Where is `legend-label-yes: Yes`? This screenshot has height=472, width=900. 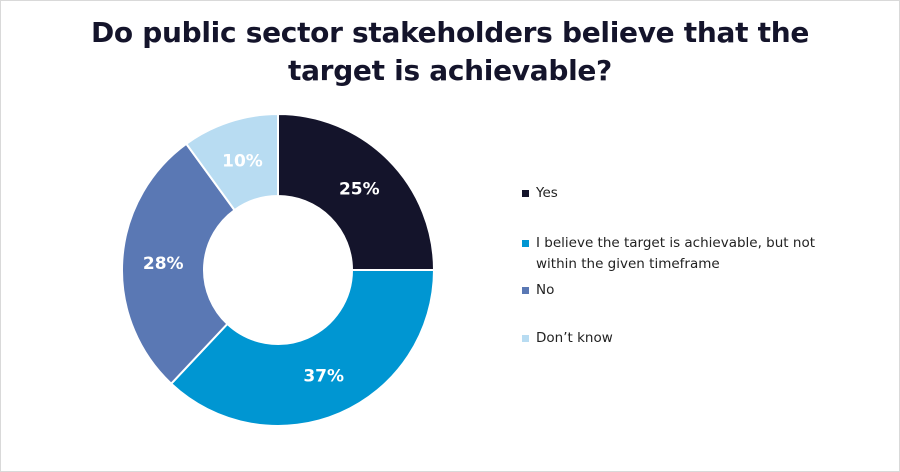 legend-label-yes: Yes is located at coordinates (547, 193).